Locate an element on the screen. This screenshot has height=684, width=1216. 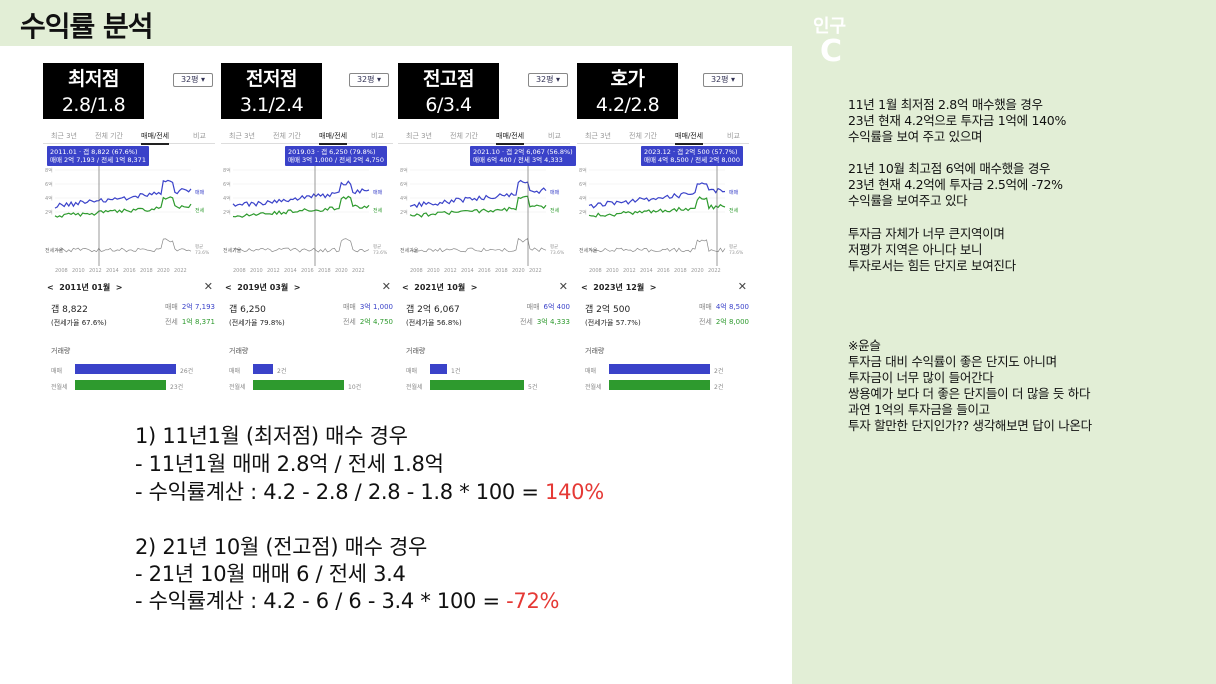
jeonse-price: 전세 2억 8,000 is located at coordinates (724, 322).